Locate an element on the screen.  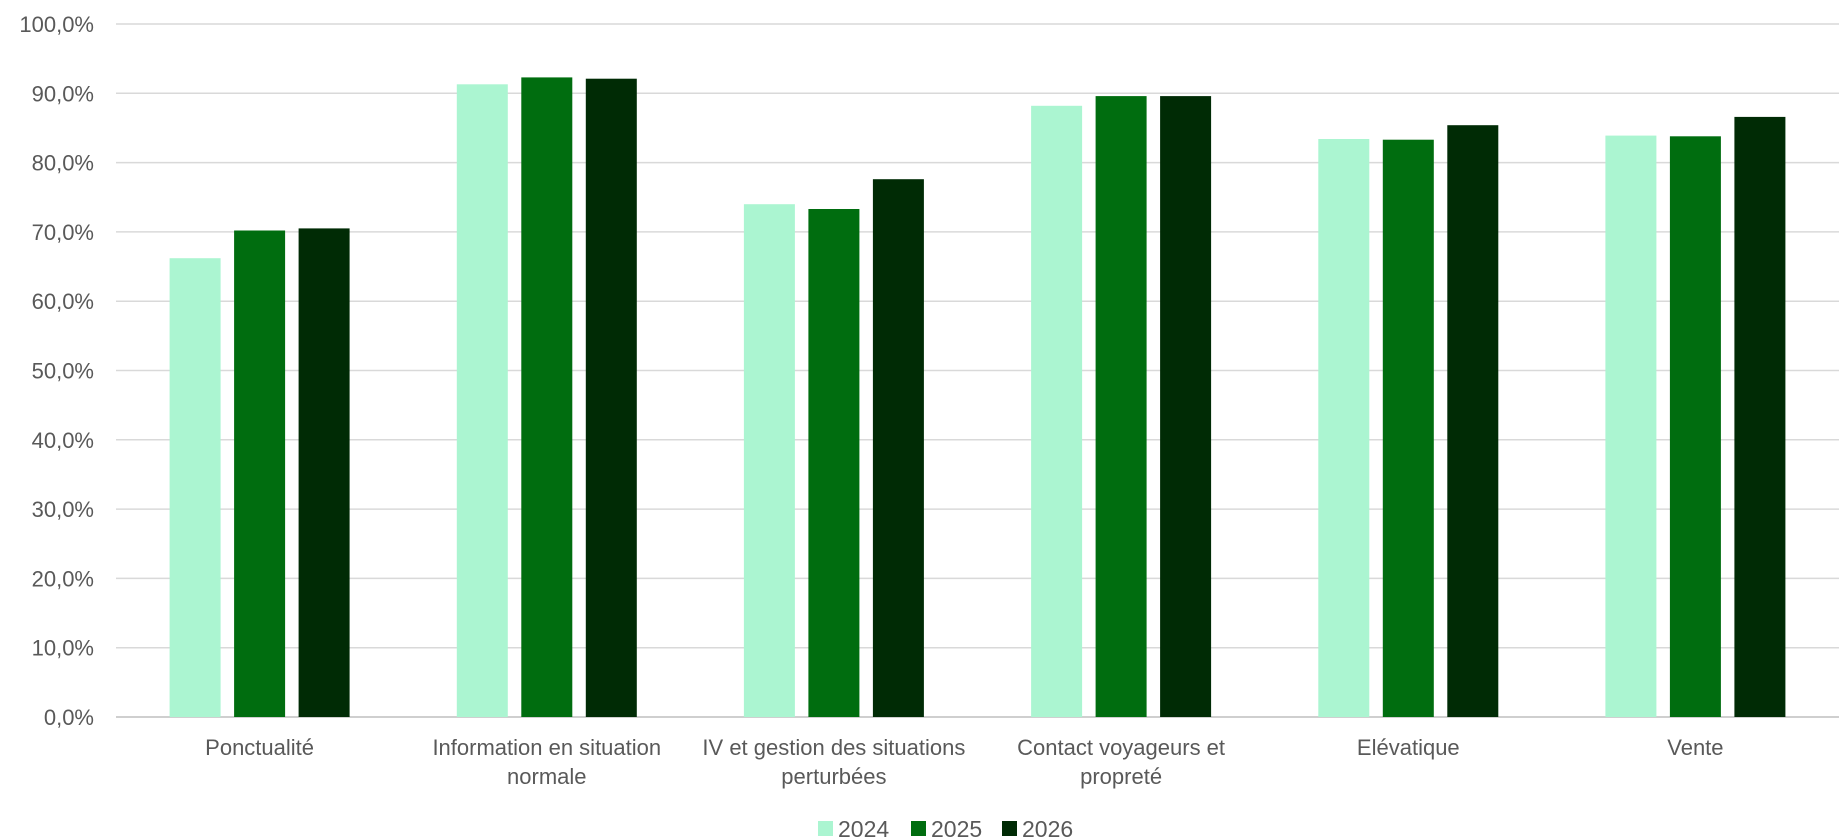
x-category-label: perturbées is located at coordinates (833, 776).